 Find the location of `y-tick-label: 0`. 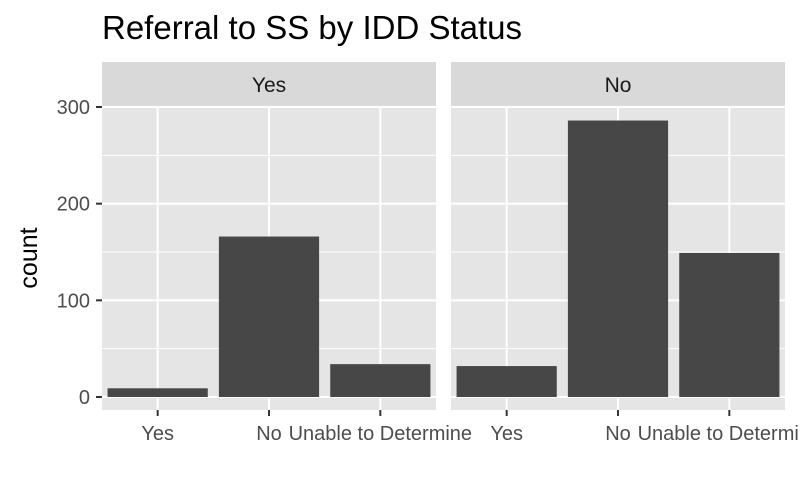

y-tick-label: 0 is located at coordinates (84, 398).